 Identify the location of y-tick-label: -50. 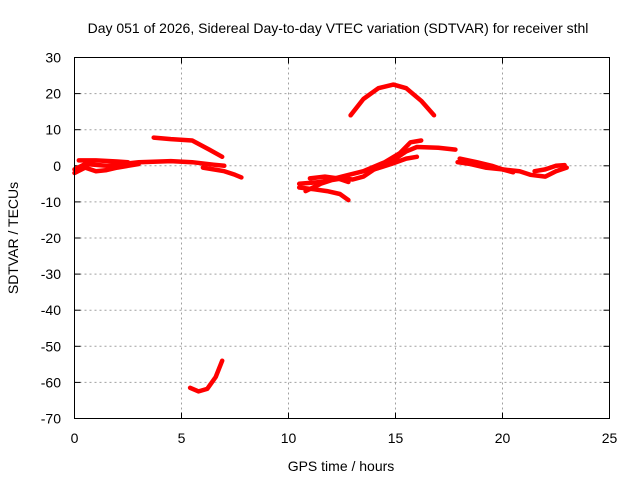
(51, 346).